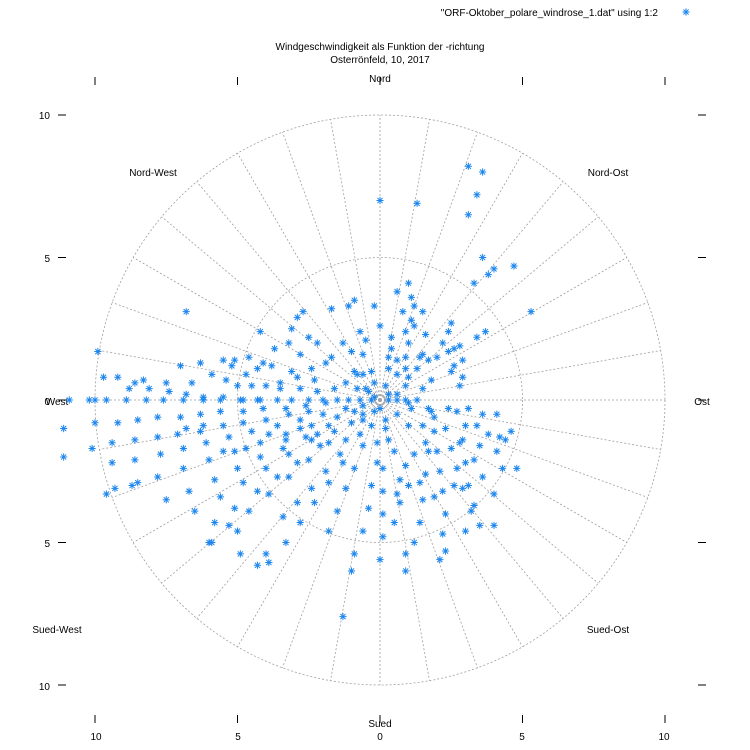  Describe the element at coordinates (686, 12) in the screenshot. I see `legend-marker` at that location.